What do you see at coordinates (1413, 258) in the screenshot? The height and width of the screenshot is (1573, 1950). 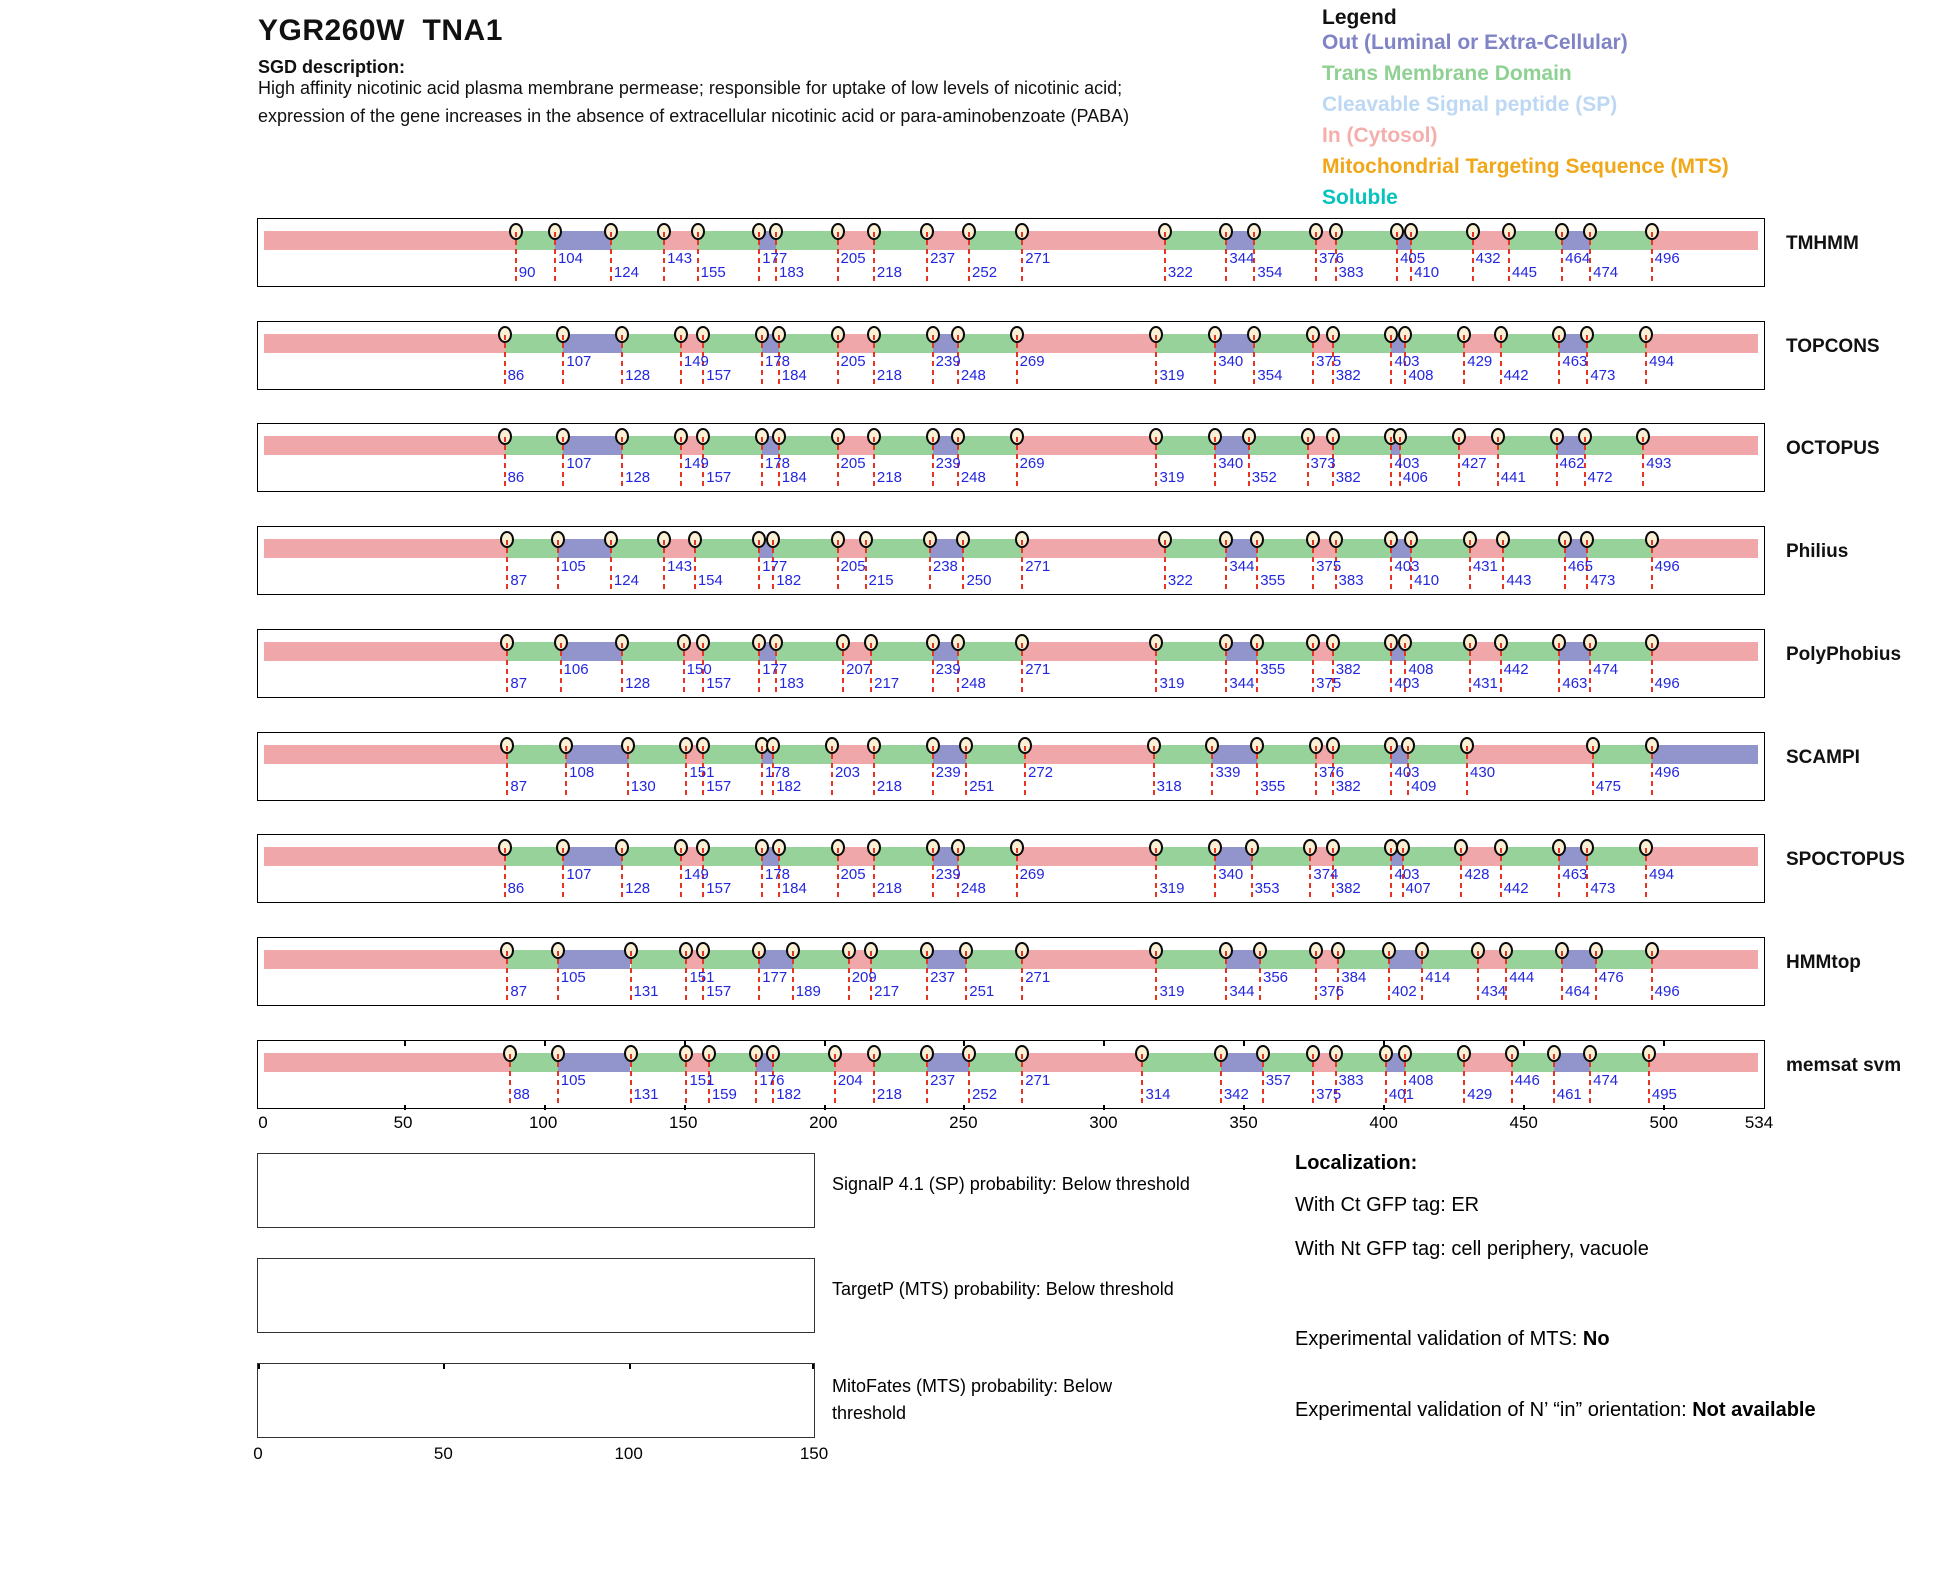 I see `boundary-label: 405` at bounding box center [1413, 258].